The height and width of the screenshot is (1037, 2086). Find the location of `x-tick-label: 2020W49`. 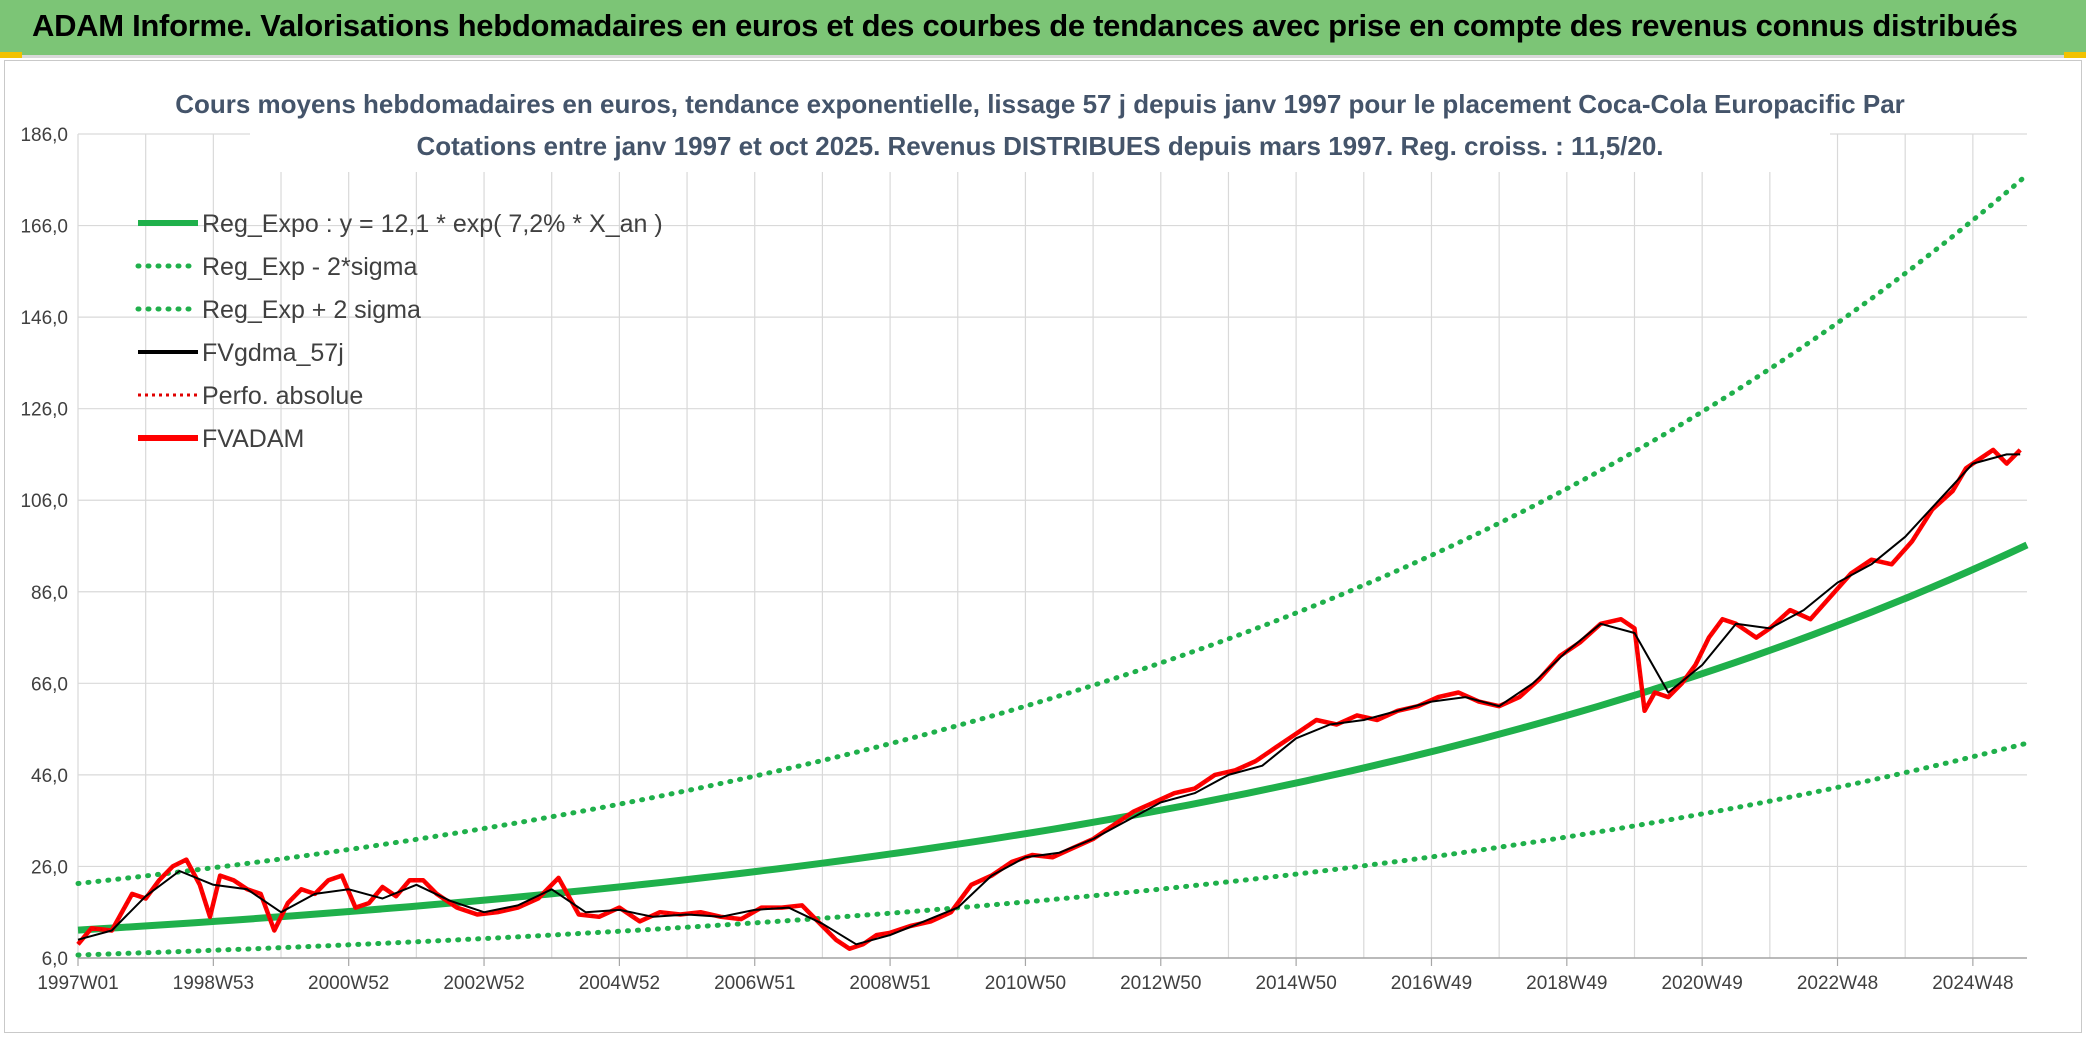

x-tick-label: 2020W49 is located at coordinates (1701, 983).